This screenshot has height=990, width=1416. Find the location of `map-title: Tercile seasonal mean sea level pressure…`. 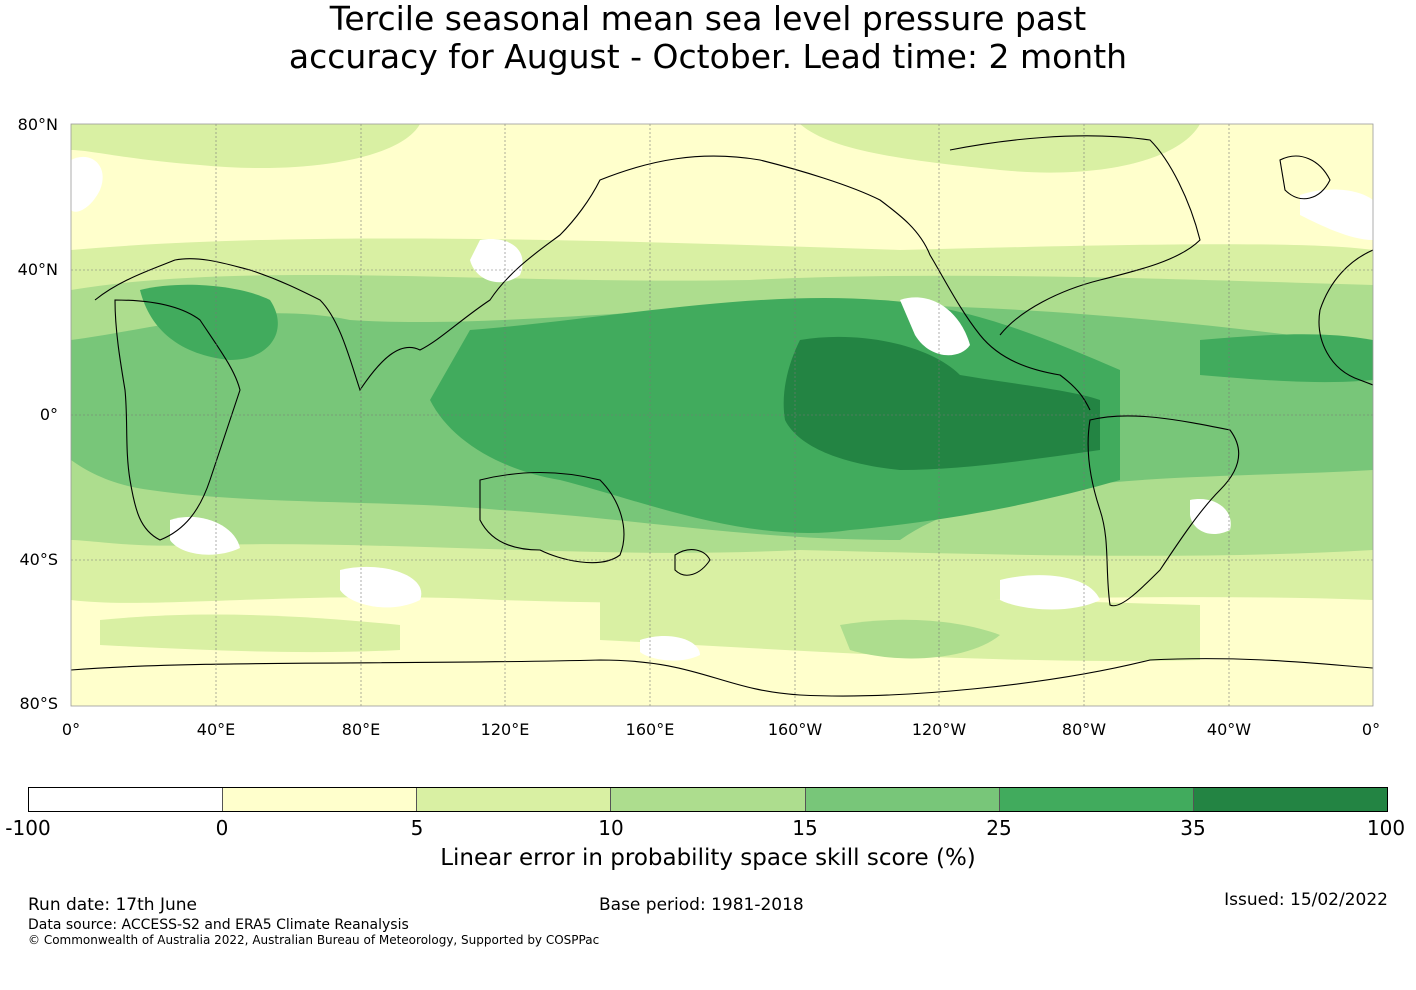

map-title: Tercile seasonal mean sea level pressure… is located at coordinates (708, 38).